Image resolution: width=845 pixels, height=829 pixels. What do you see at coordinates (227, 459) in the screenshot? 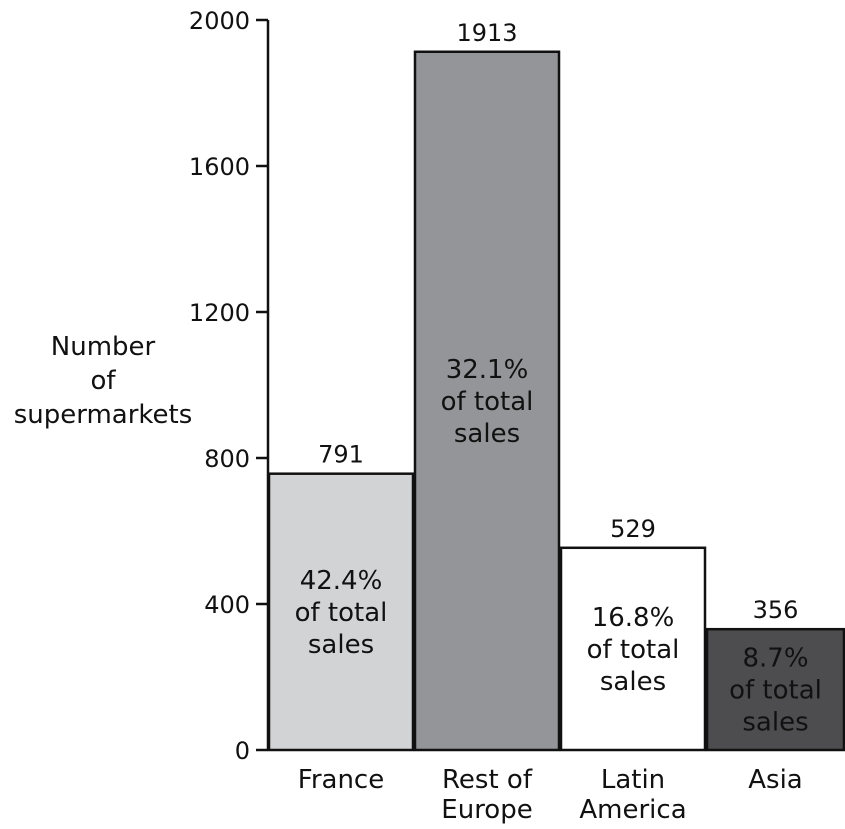
I see `y-tick-label: 800` at bounding box center [227, 459].